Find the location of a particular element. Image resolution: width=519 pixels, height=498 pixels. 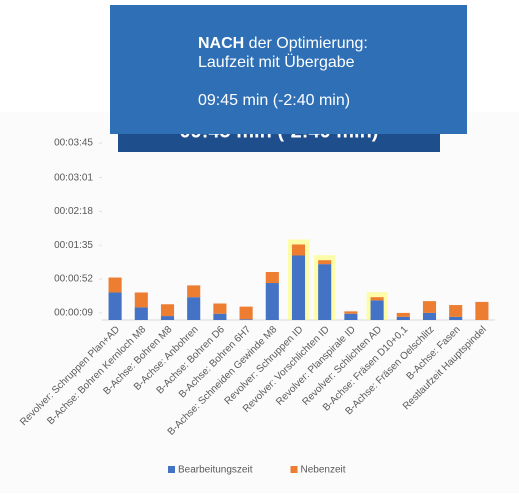

y-tick-label: 00:00:09 is located at coordinates (73, 313).